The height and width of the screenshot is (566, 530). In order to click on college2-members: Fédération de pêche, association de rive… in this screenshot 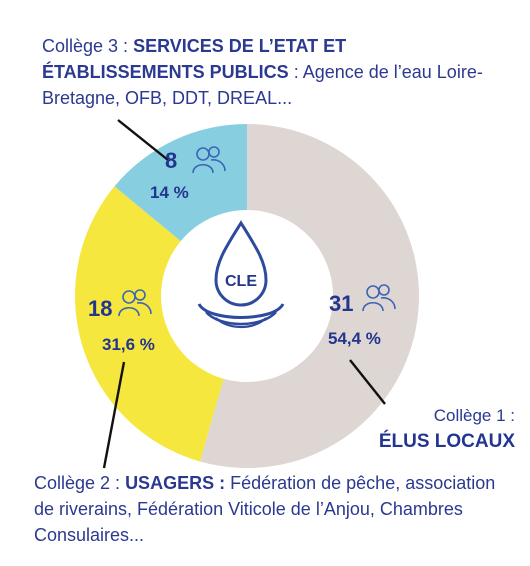, I will do `click(265, 509)`.